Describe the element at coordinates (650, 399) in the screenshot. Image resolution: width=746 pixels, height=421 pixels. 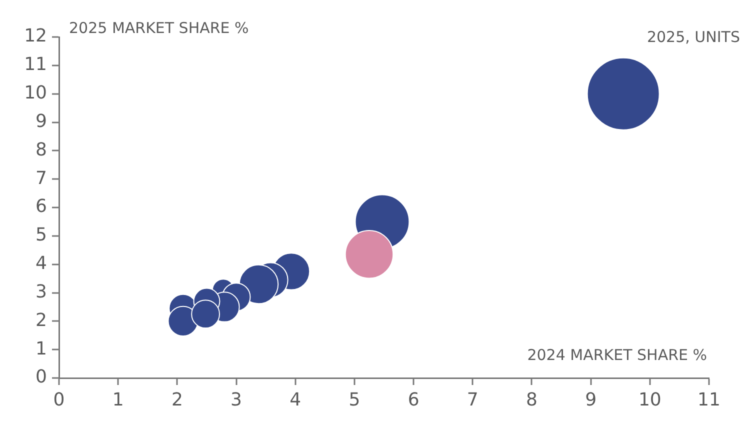
I see `x-tick-label: 10` at that location.